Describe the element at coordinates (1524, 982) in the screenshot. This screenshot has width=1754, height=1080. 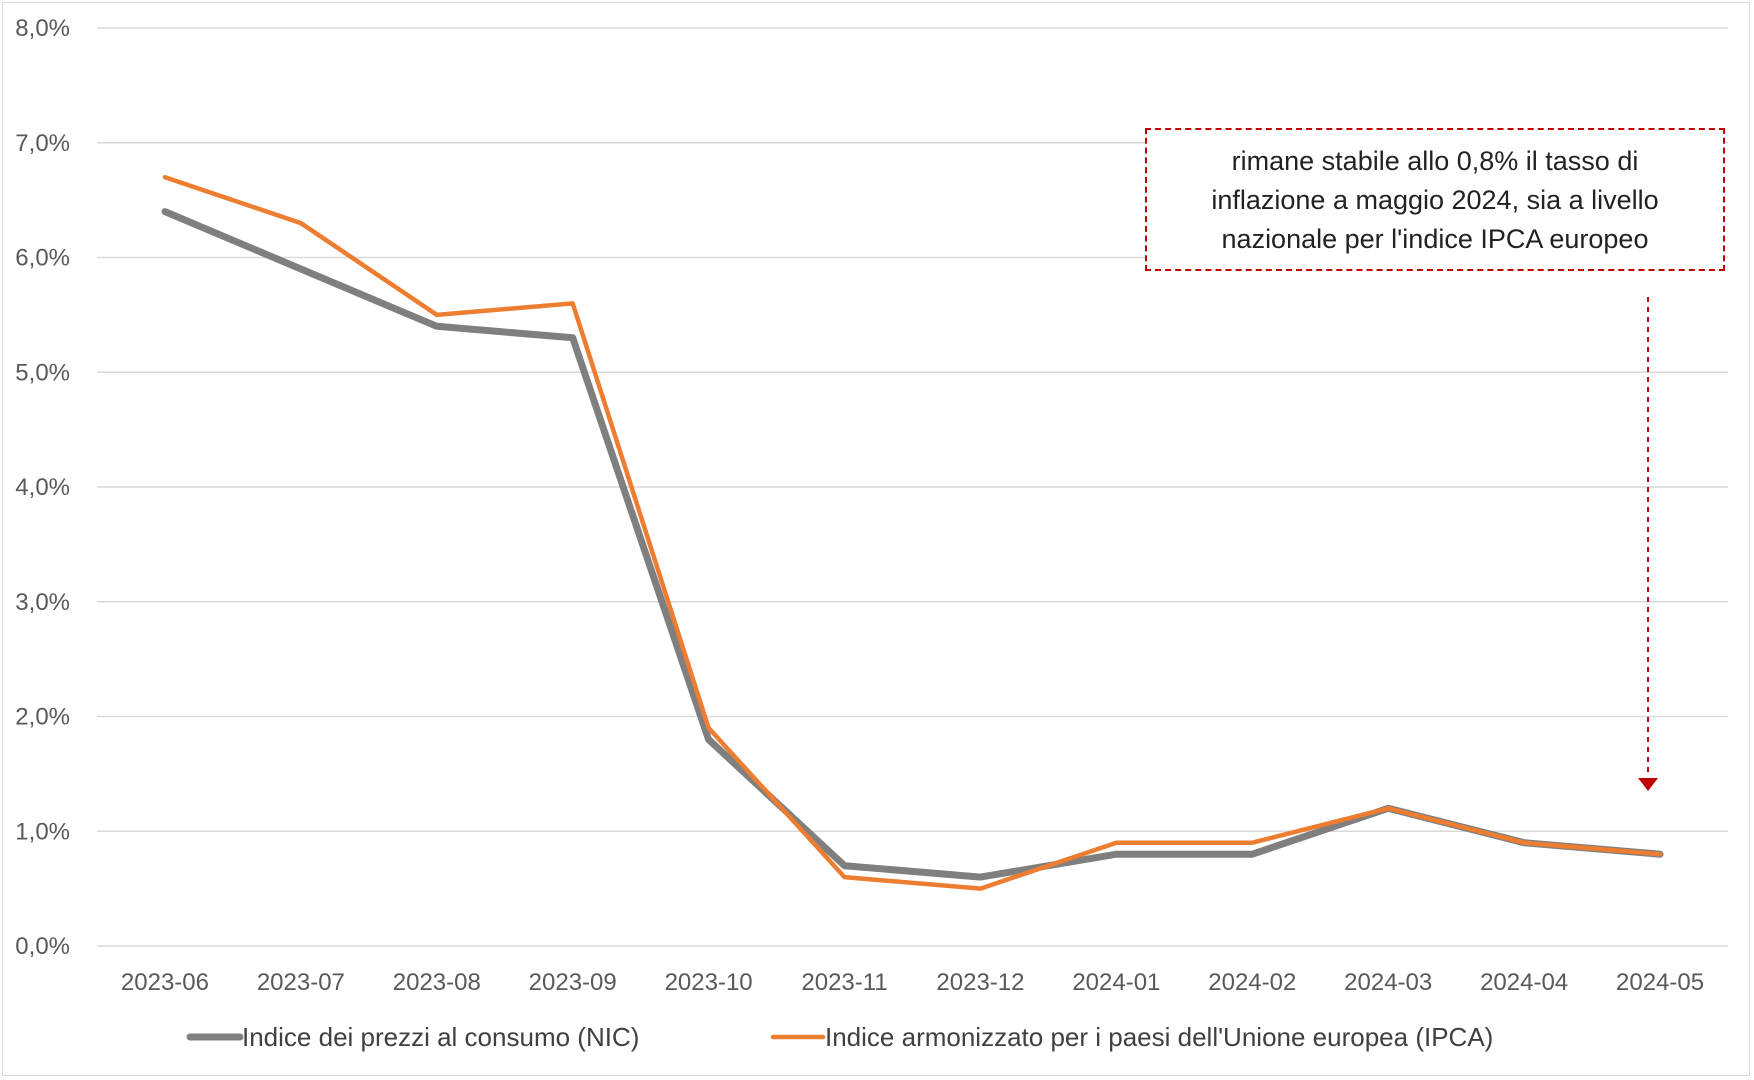
I see `x-tick-label: 2024-04` at that location.